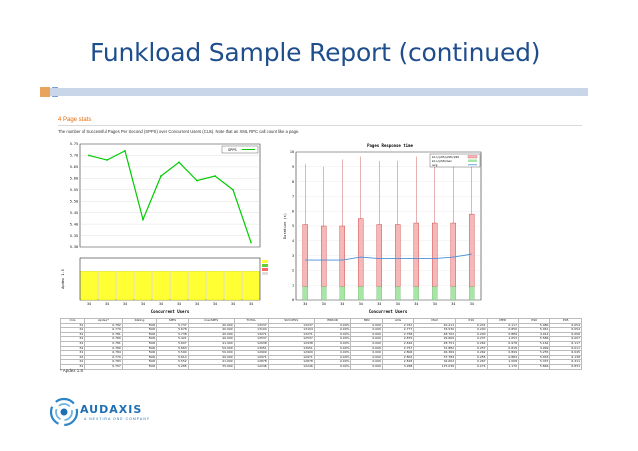 This screenshot has width=638, height=451. I want to click on response-y-tick-label: 2, so click(293, 271).